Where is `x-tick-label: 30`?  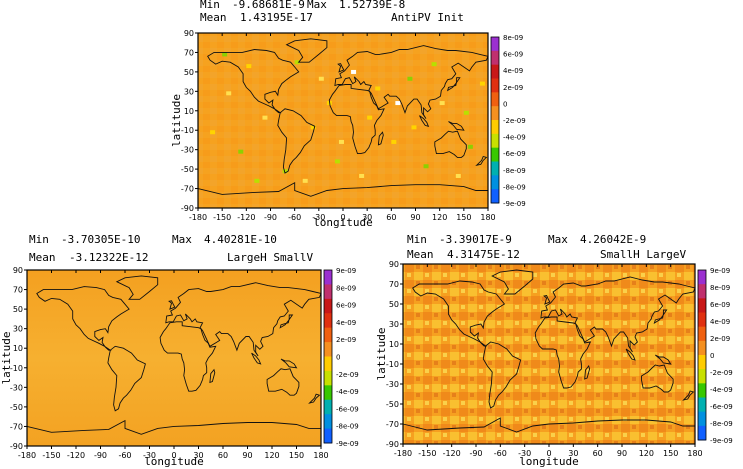 x-tick-label: 30 is located at coordinates (573, 453).